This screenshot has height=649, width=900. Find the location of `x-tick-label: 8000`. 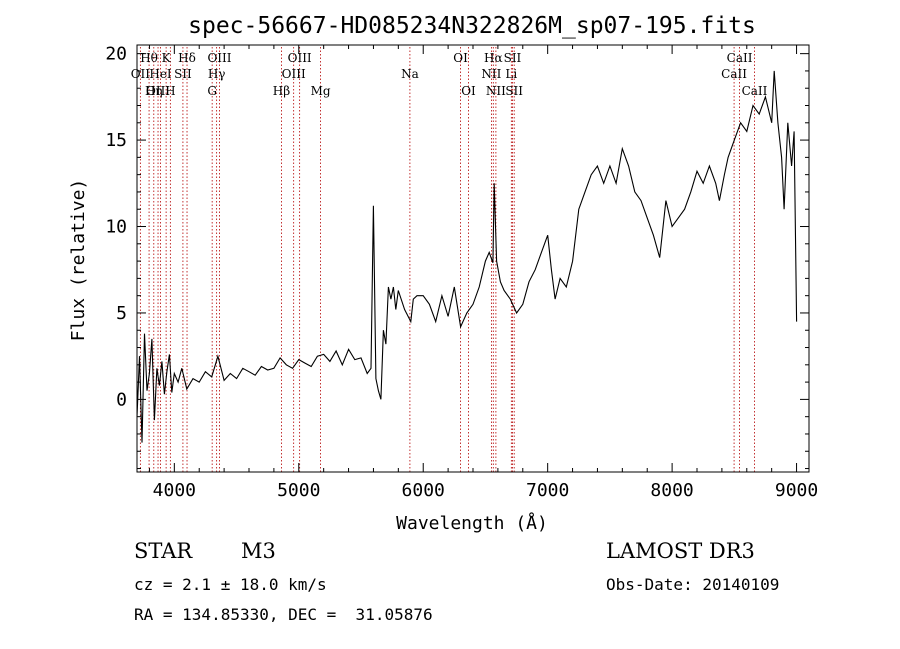

x-tick-label: 8000 is located at coordinates (671, 490).